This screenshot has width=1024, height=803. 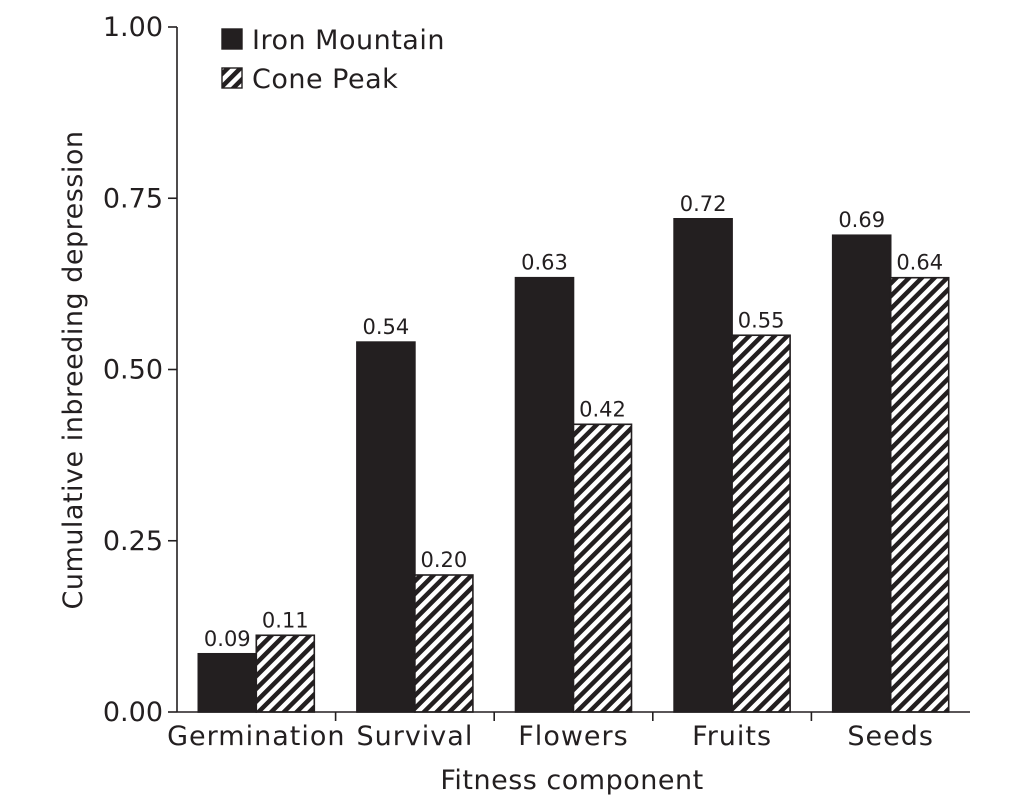 What do you see at coordinates (133, 27) in the screenshot?
I see `y-tick-label: 1.00` at bounding box center [133, 27].